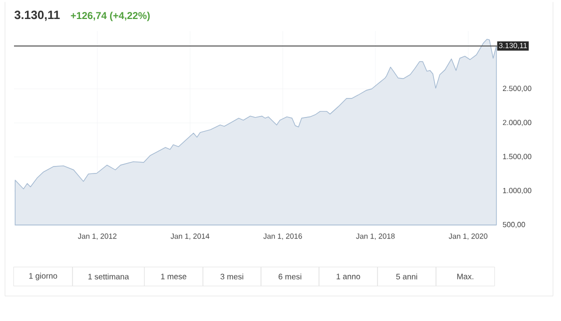 The height and width of the screenshot is (321, 561). Describe the element at coordinates (110, 17) in the screenshot. I see `chart-subtitle: +126,74 (+4,22%)` at that location.